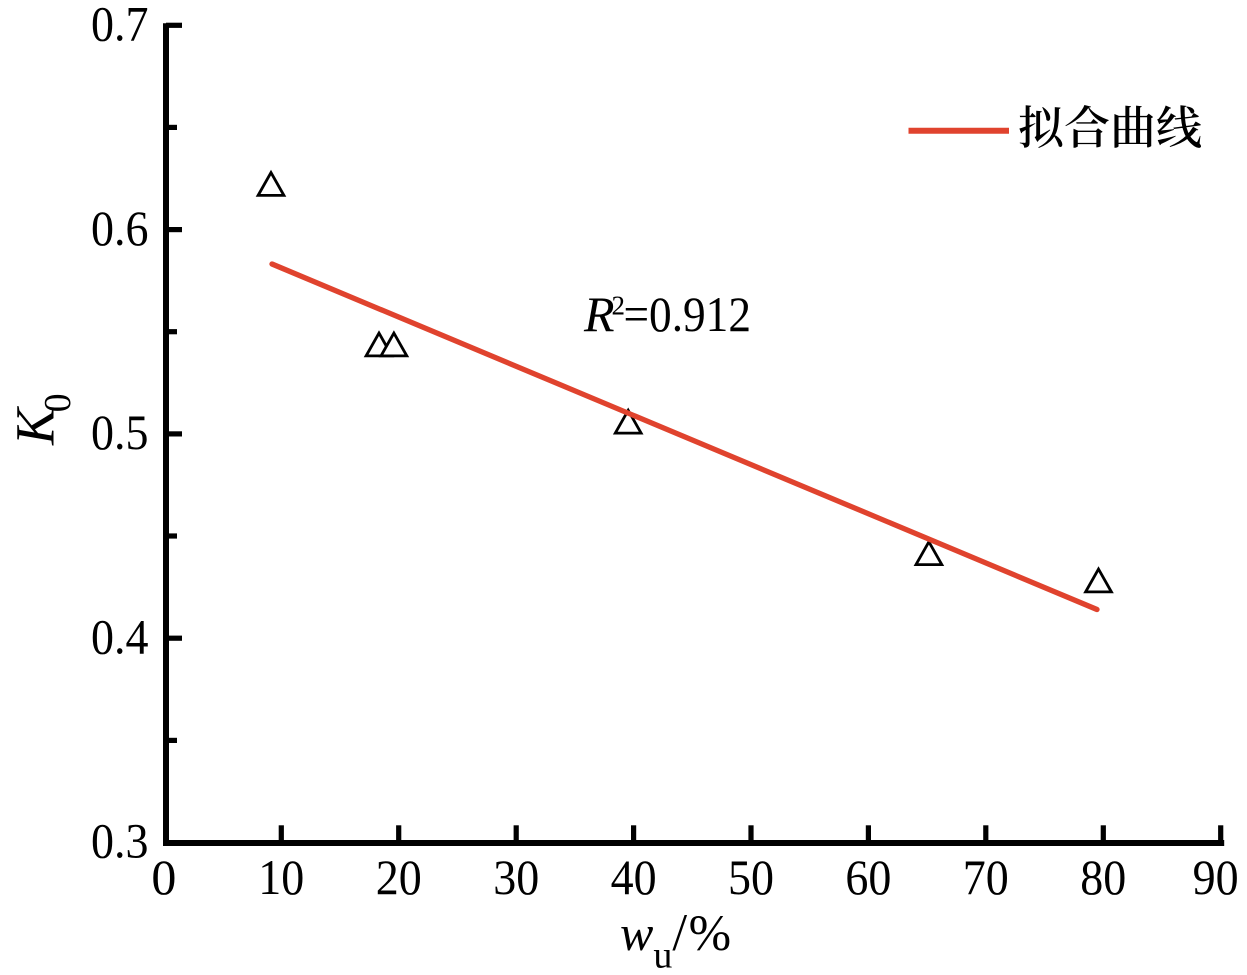 The height and width of the screenshot is (975, 1247). I want to click on svg-text: =0.912, so click(688, 314).